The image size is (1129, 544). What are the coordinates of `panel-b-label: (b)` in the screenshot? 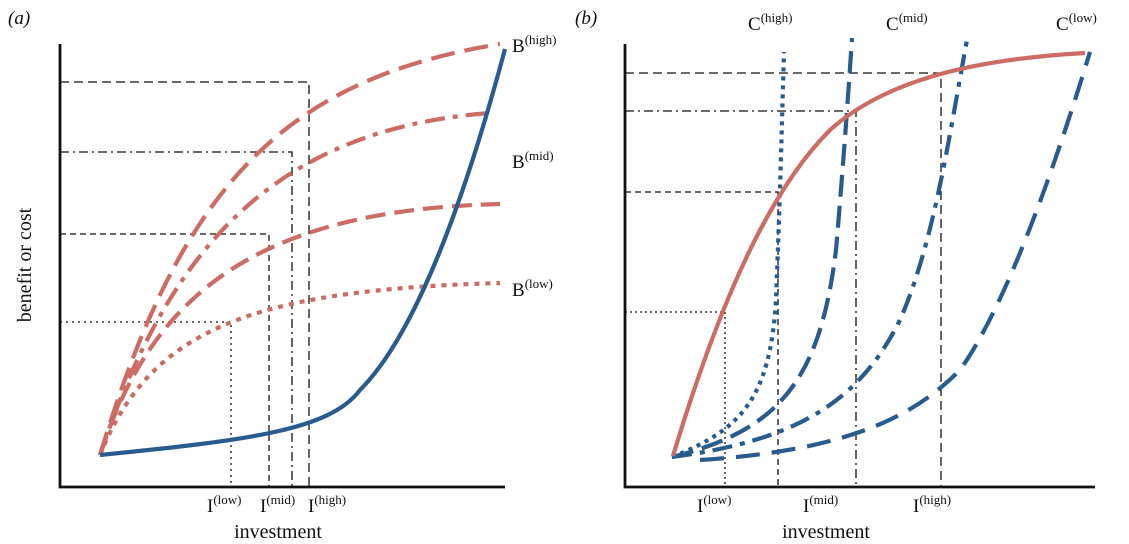 It's located at (586, 18).